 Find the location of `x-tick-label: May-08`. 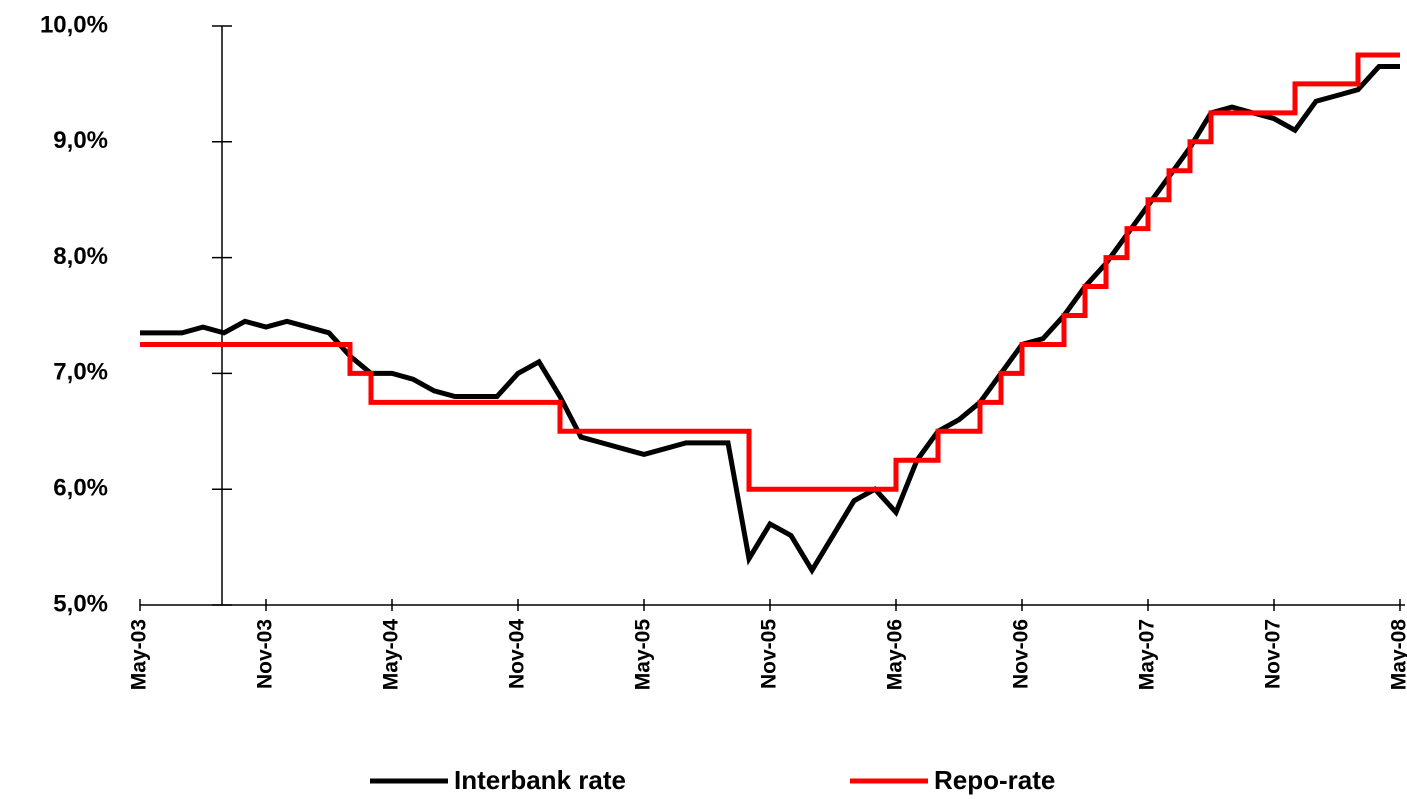

x-tick-label: May-08 is located at coordinates (1397, 655).